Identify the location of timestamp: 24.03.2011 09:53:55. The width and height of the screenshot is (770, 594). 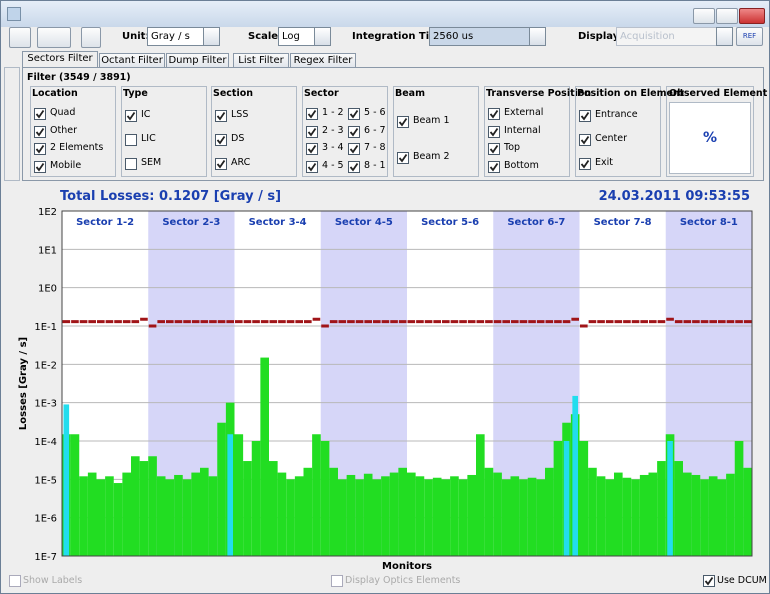
(674, 196).